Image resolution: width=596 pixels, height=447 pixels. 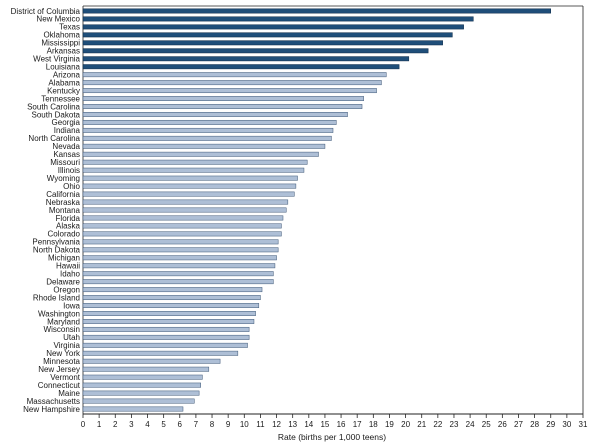 What do you see at coordinates (373, 424) in the screenshot?
I see `x-tick-label: 18` at bounding box center [373, 424].